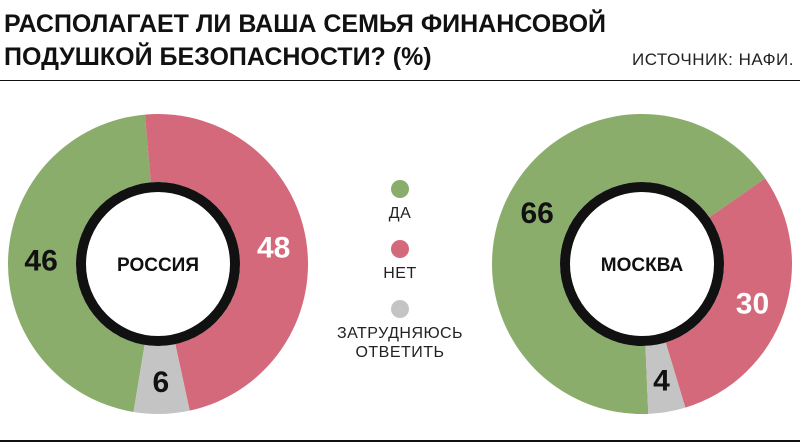 The height and width of the screenshot is (448, 800). What do you see at coordinates (400, 343) in the screenshot?
I see `legend-label: ЗАТРУДНЯЮСЬ ОТВЕТИТЬ` at bounding box center [400, 343].